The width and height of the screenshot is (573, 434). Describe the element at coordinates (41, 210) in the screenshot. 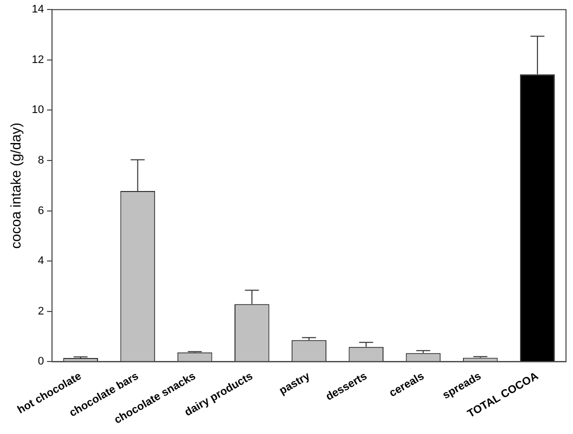

I see `y-tick-label: 6` at that location.